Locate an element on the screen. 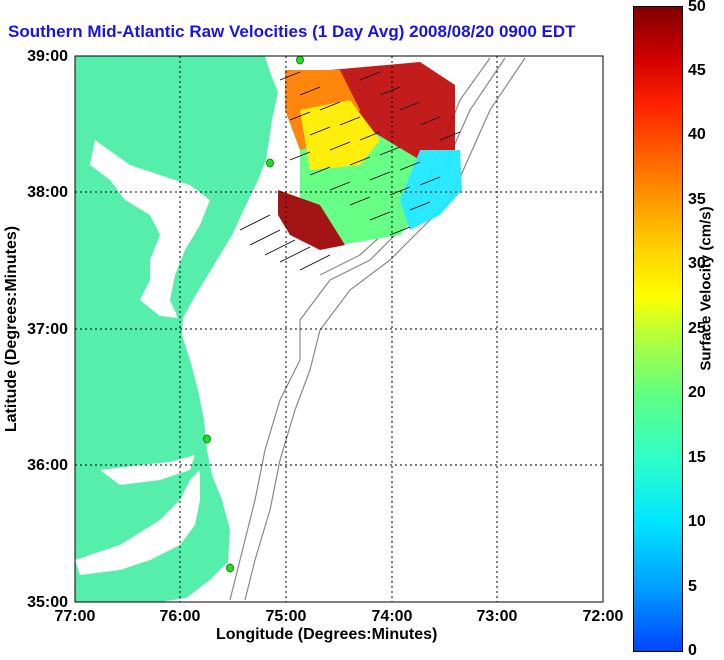  colorbar-tick: 15 is located at coordinates (697, 457).